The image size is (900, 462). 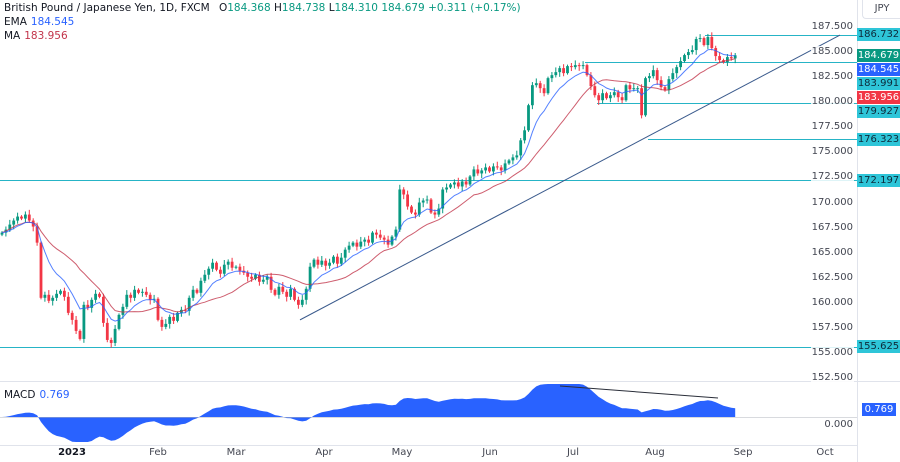 I want to click on price-tick-label: 165.000, so click(x=832, y=252).